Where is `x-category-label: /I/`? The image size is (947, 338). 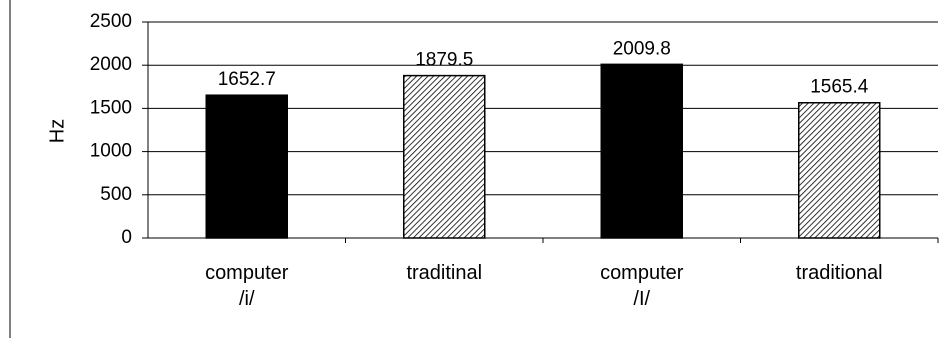
x-category-label: /I/ is located at coordinates (641, 299).